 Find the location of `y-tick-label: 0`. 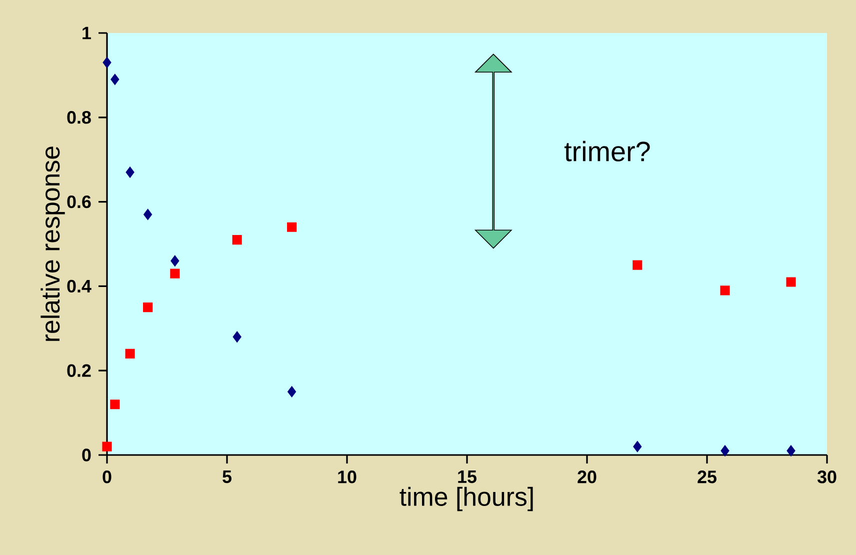

y-tick-label: 0 is located at coordinates (86, 455).